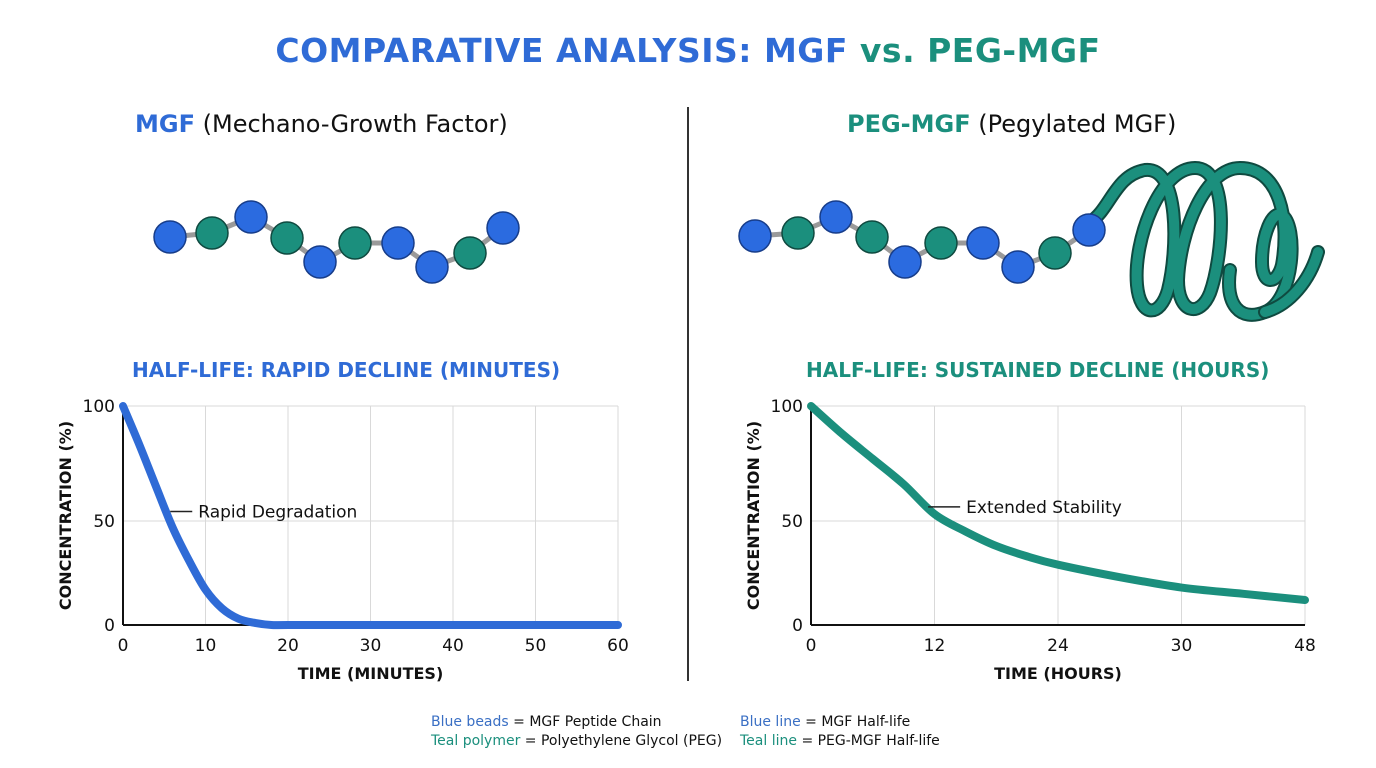 The height and width of the screenshot is (768, 1376). I want to click on legend-blue-beads: Blue beads = MGF Peptide Chain, so click(546, 722).